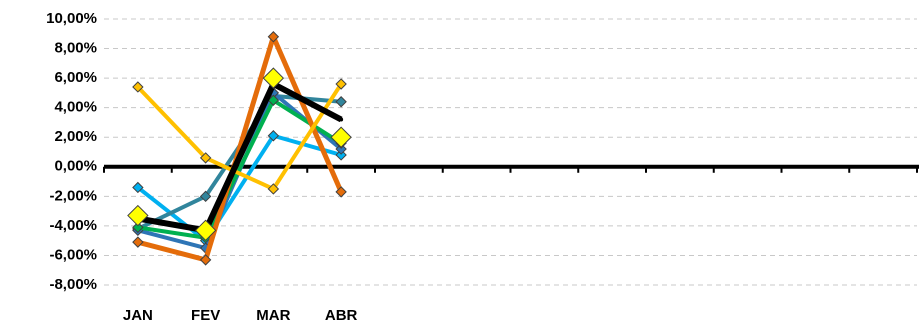 The height and width of the screenshot is (327, 919). I want to click on y-tick-label: 4,00%, so click(75, 107).